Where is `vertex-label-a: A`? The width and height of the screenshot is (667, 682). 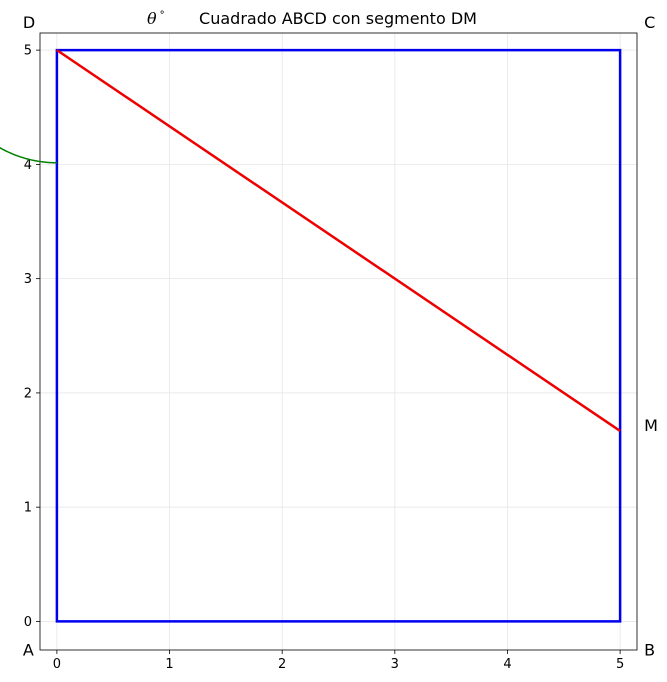
vertex-label-a: A is located at coordinates (28, 649).